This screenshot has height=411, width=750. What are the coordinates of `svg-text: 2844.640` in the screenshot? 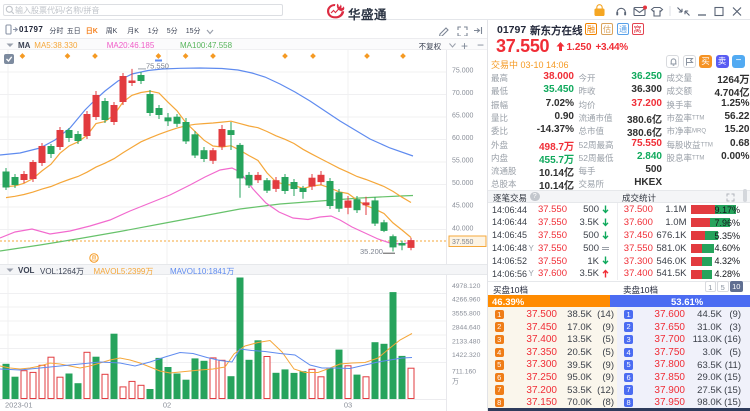 It's located at (466, 328).